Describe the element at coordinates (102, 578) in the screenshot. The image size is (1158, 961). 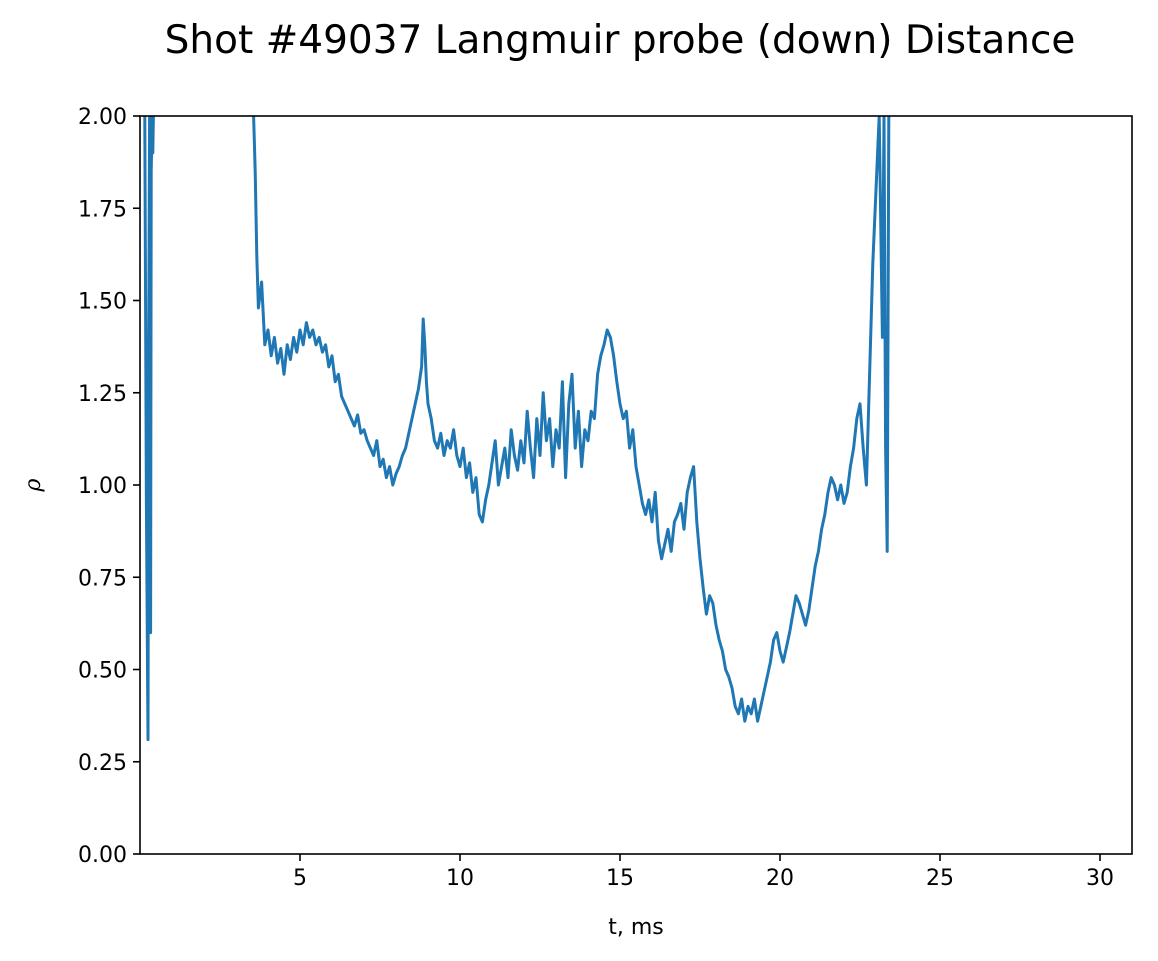
I see `y-tick-label: 0.75` at that location.